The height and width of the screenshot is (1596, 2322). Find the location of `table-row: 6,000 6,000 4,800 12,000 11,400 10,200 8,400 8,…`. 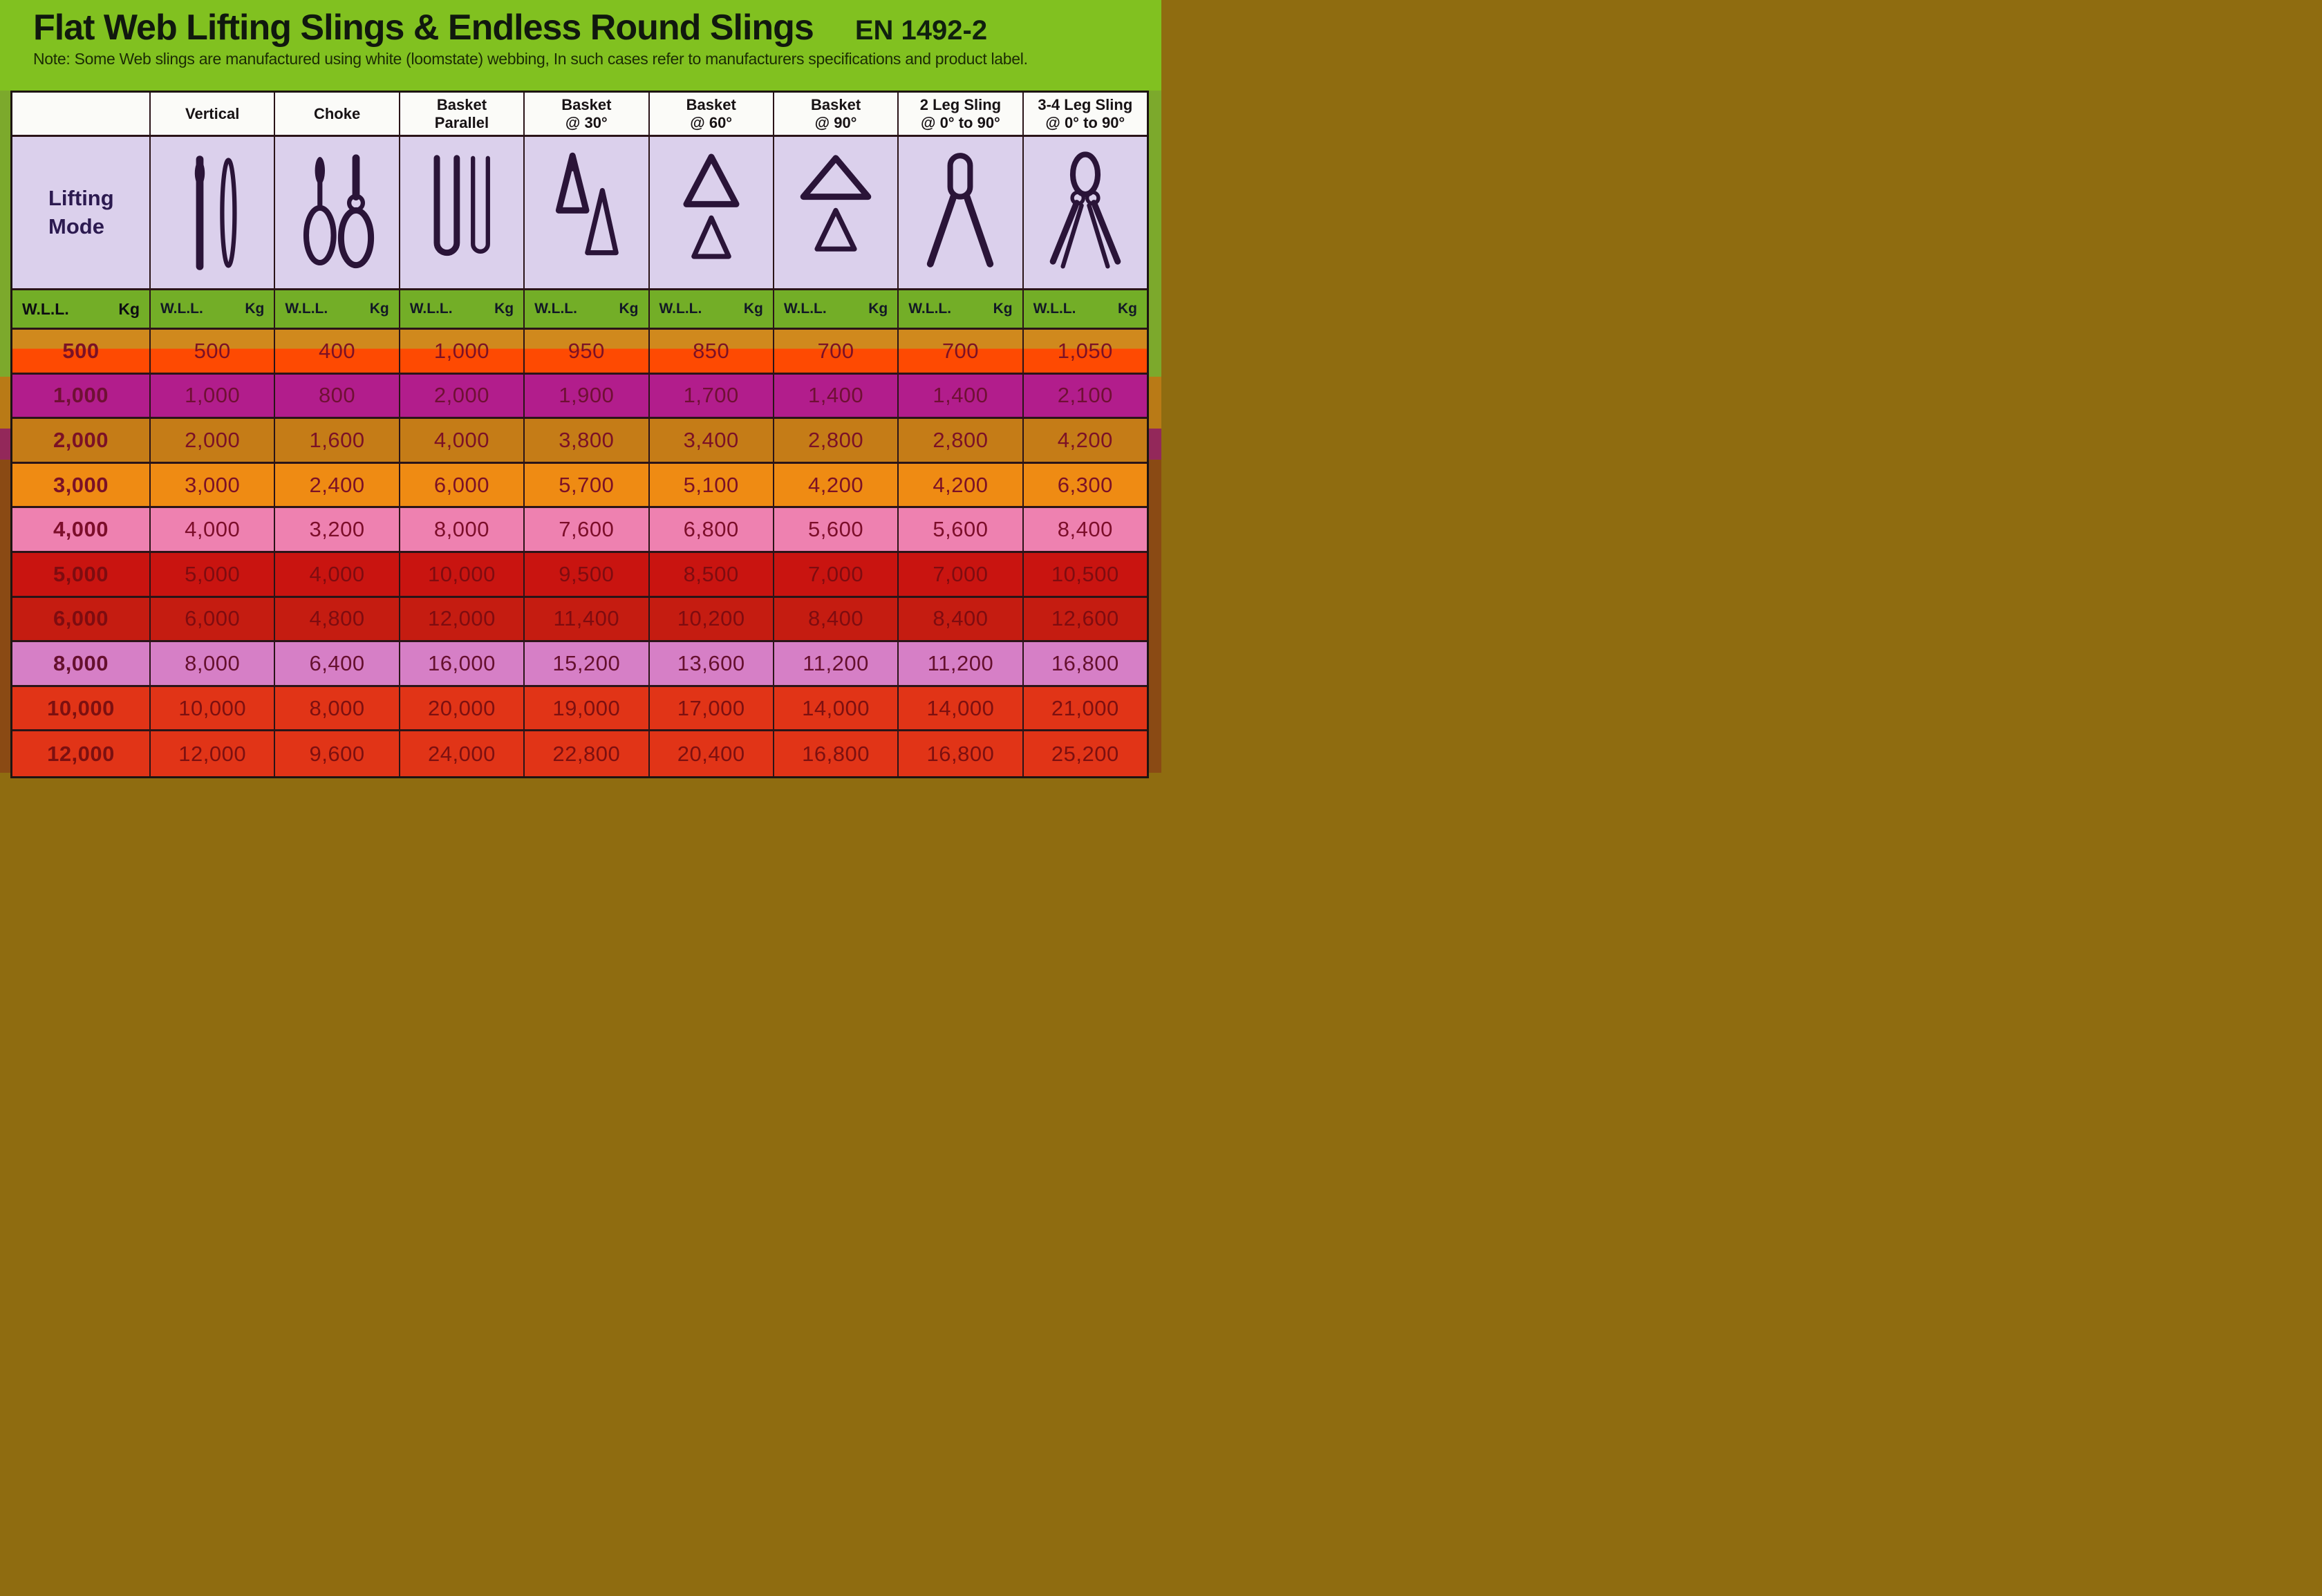

table-row: 6,000 6,000 4,800 12,000 11,400 10,200 8,400 8,… is located at coordinates (580, 620).